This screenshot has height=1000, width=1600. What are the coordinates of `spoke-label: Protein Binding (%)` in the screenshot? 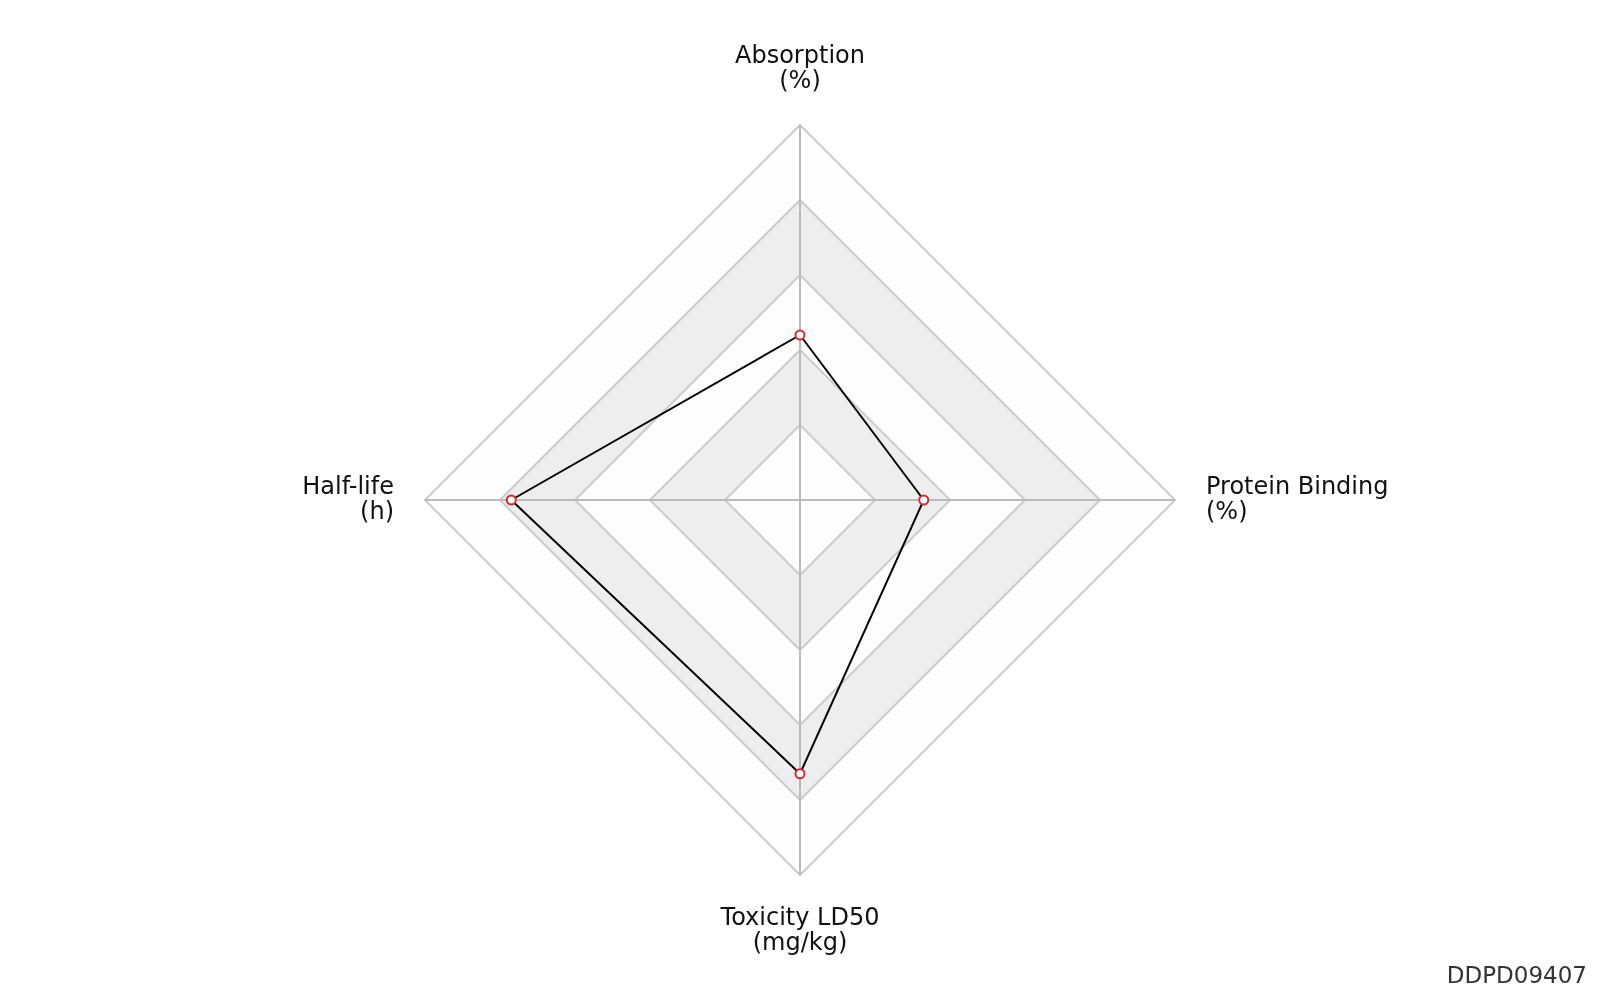 It's located at (1297, 498).